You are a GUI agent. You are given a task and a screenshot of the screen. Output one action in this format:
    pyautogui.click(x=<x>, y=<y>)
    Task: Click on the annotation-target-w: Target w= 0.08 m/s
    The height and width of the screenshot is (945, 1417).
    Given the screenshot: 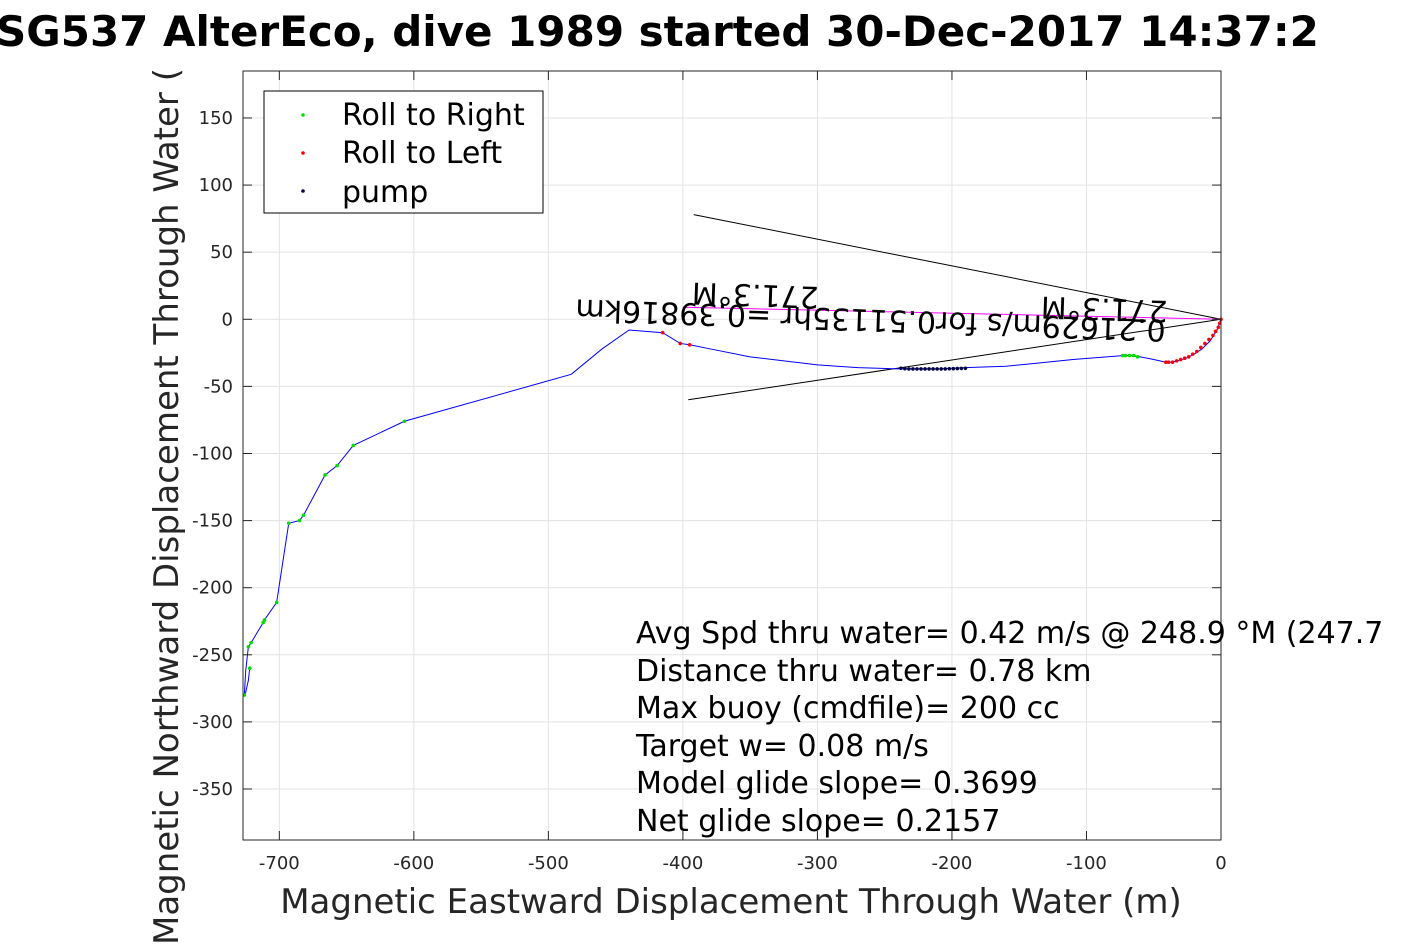 What is the action you would take?
    pyautogui.click(x=782, y=746)
    